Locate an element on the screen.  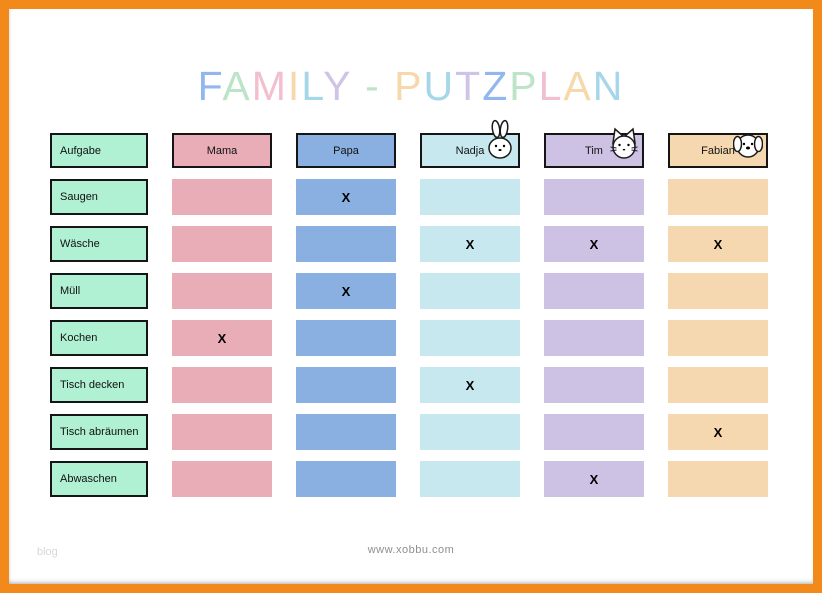
mark-cell-fabian-tisch-decken is located at coordinates (718, 385).